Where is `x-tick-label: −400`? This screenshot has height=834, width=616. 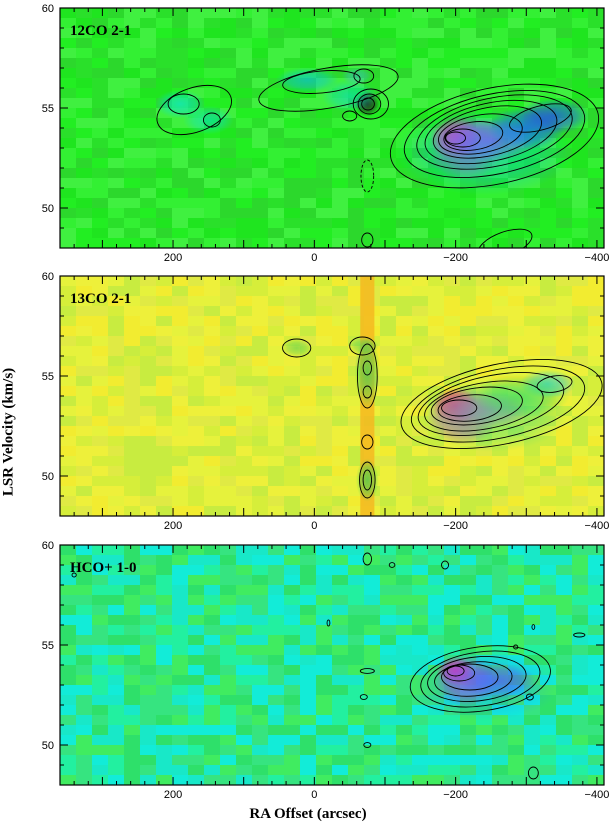
x-tick-label: −400 is located at coordinates (597, 526).